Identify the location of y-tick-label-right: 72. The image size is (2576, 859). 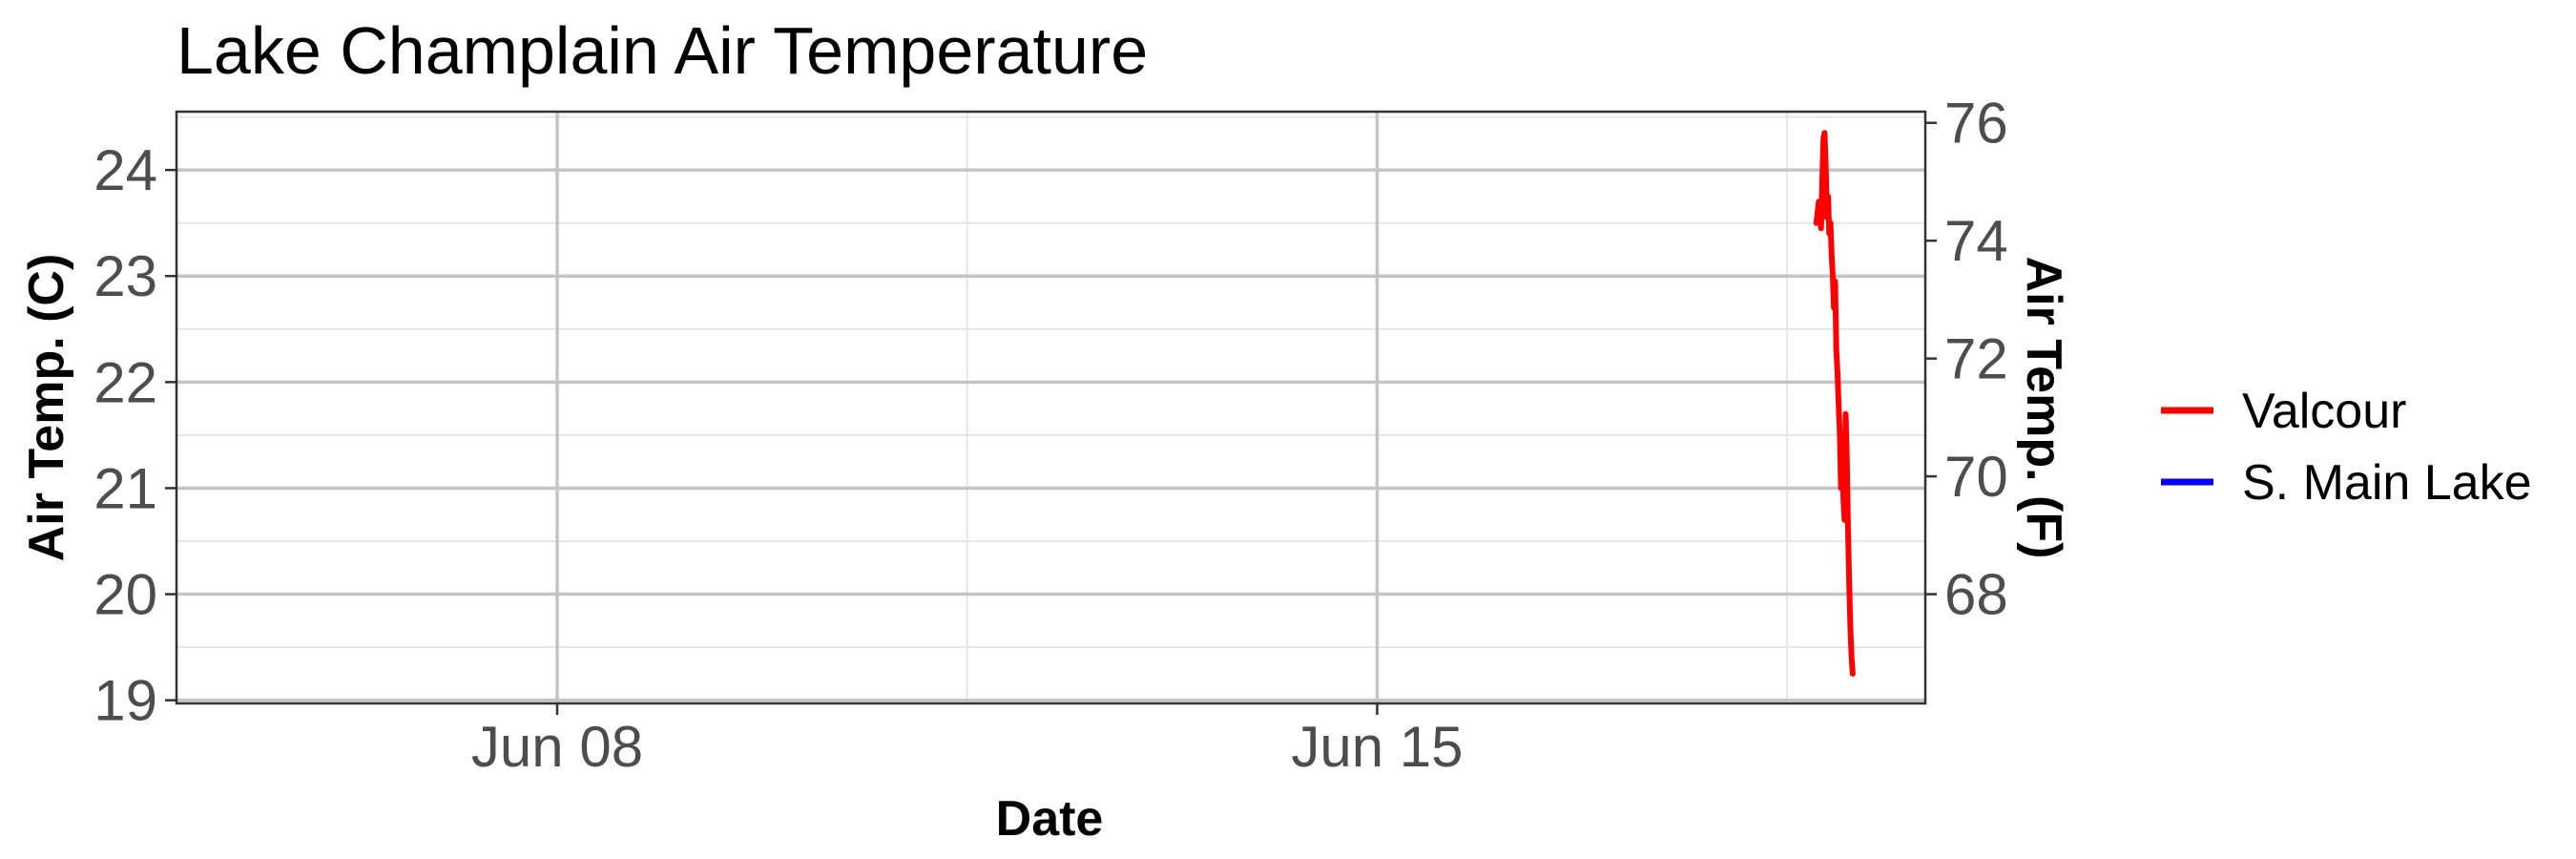
(1976, 359).